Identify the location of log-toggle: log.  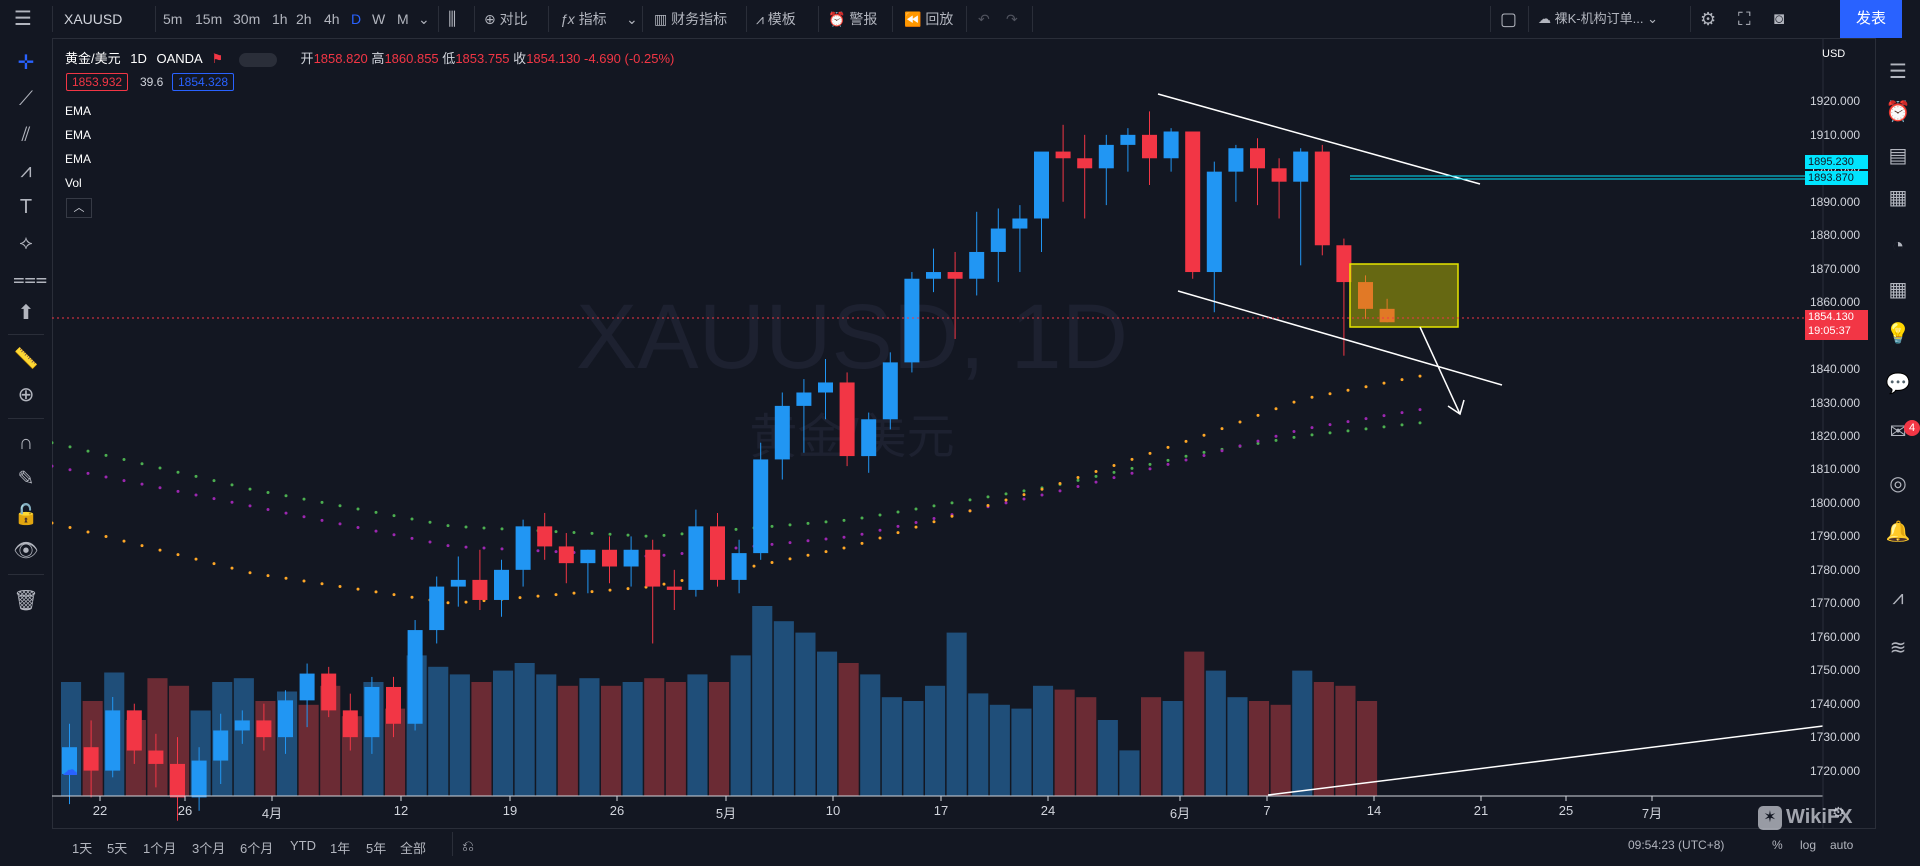
(1808, 845).